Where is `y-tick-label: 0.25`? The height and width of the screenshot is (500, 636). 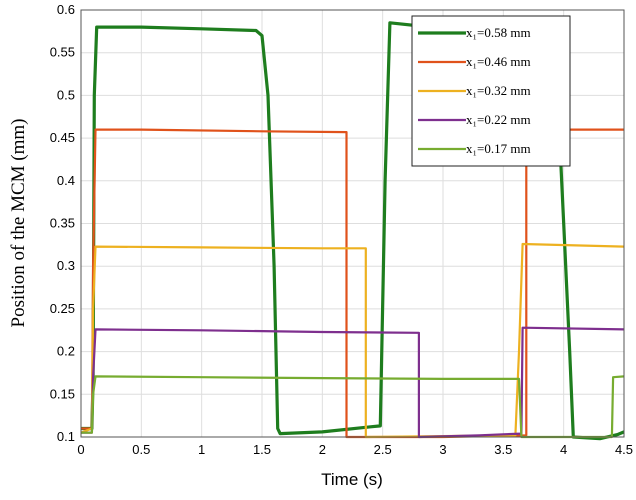 y-tick-label: 0.25 is located at coordinates (62, 308).